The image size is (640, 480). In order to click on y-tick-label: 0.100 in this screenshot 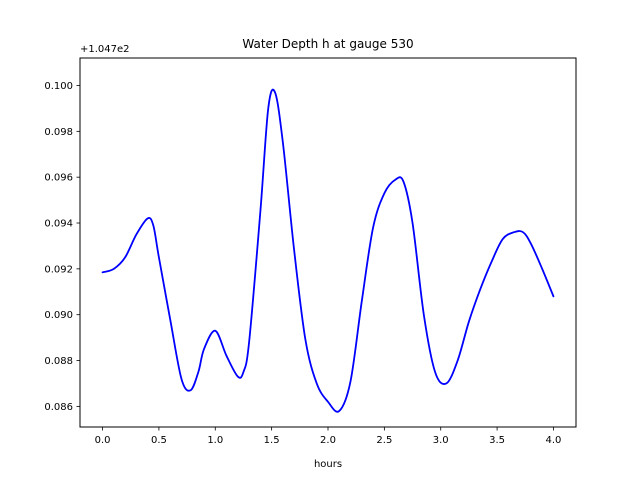, I will do `click(58, 86)`.